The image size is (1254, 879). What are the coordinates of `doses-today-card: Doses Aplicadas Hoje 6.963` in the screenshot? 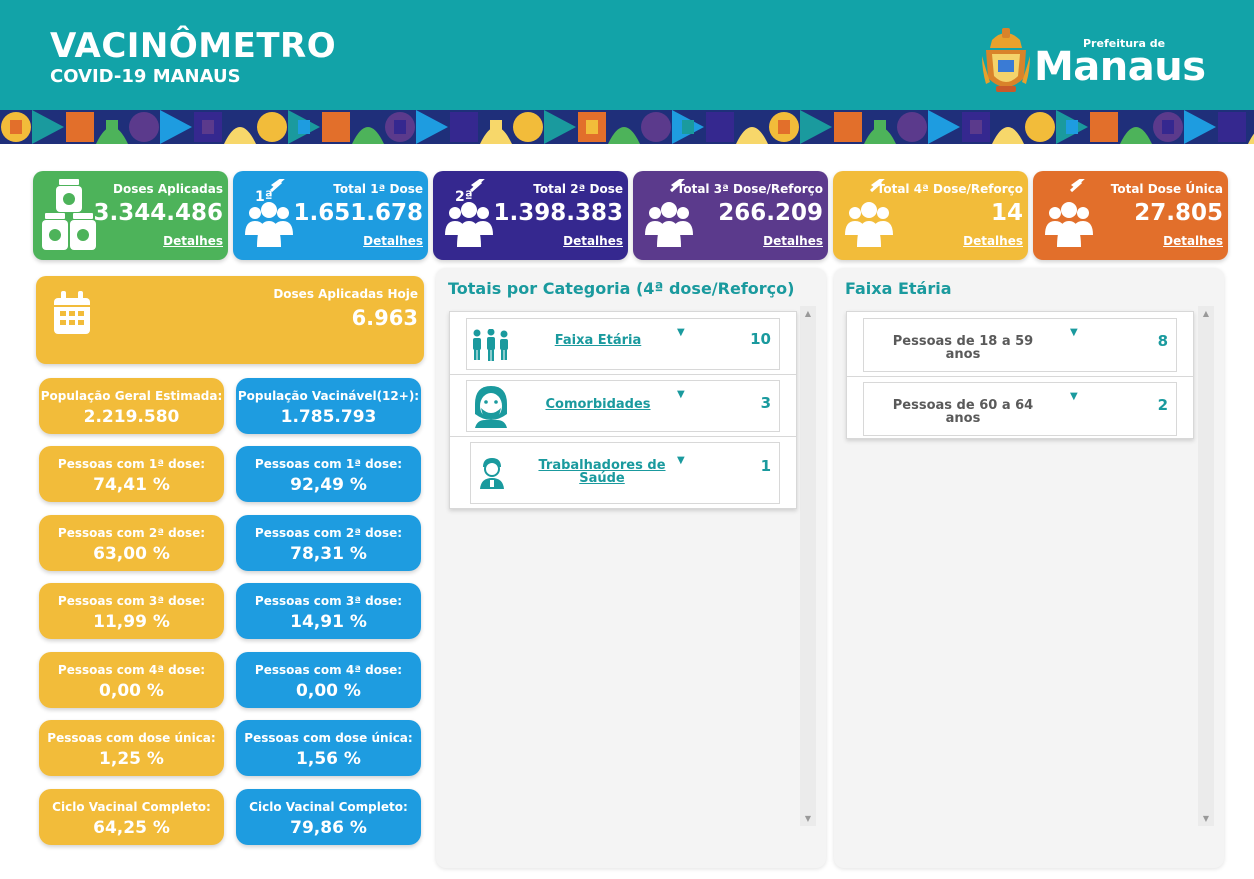 It's located at (230, 320).